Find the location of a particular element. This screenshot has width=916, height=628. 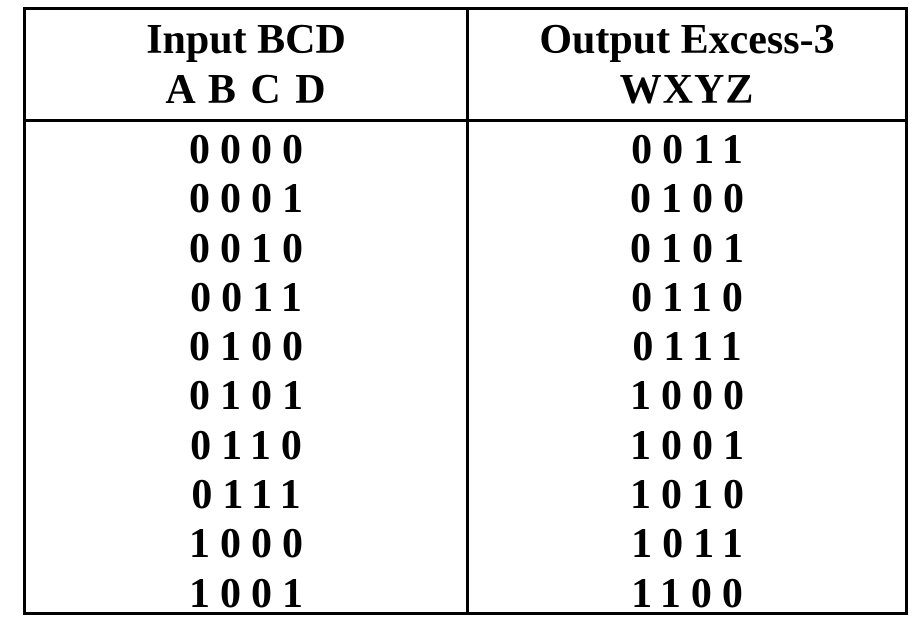

output-cell: 0011 is located at coordinates (692, 150).